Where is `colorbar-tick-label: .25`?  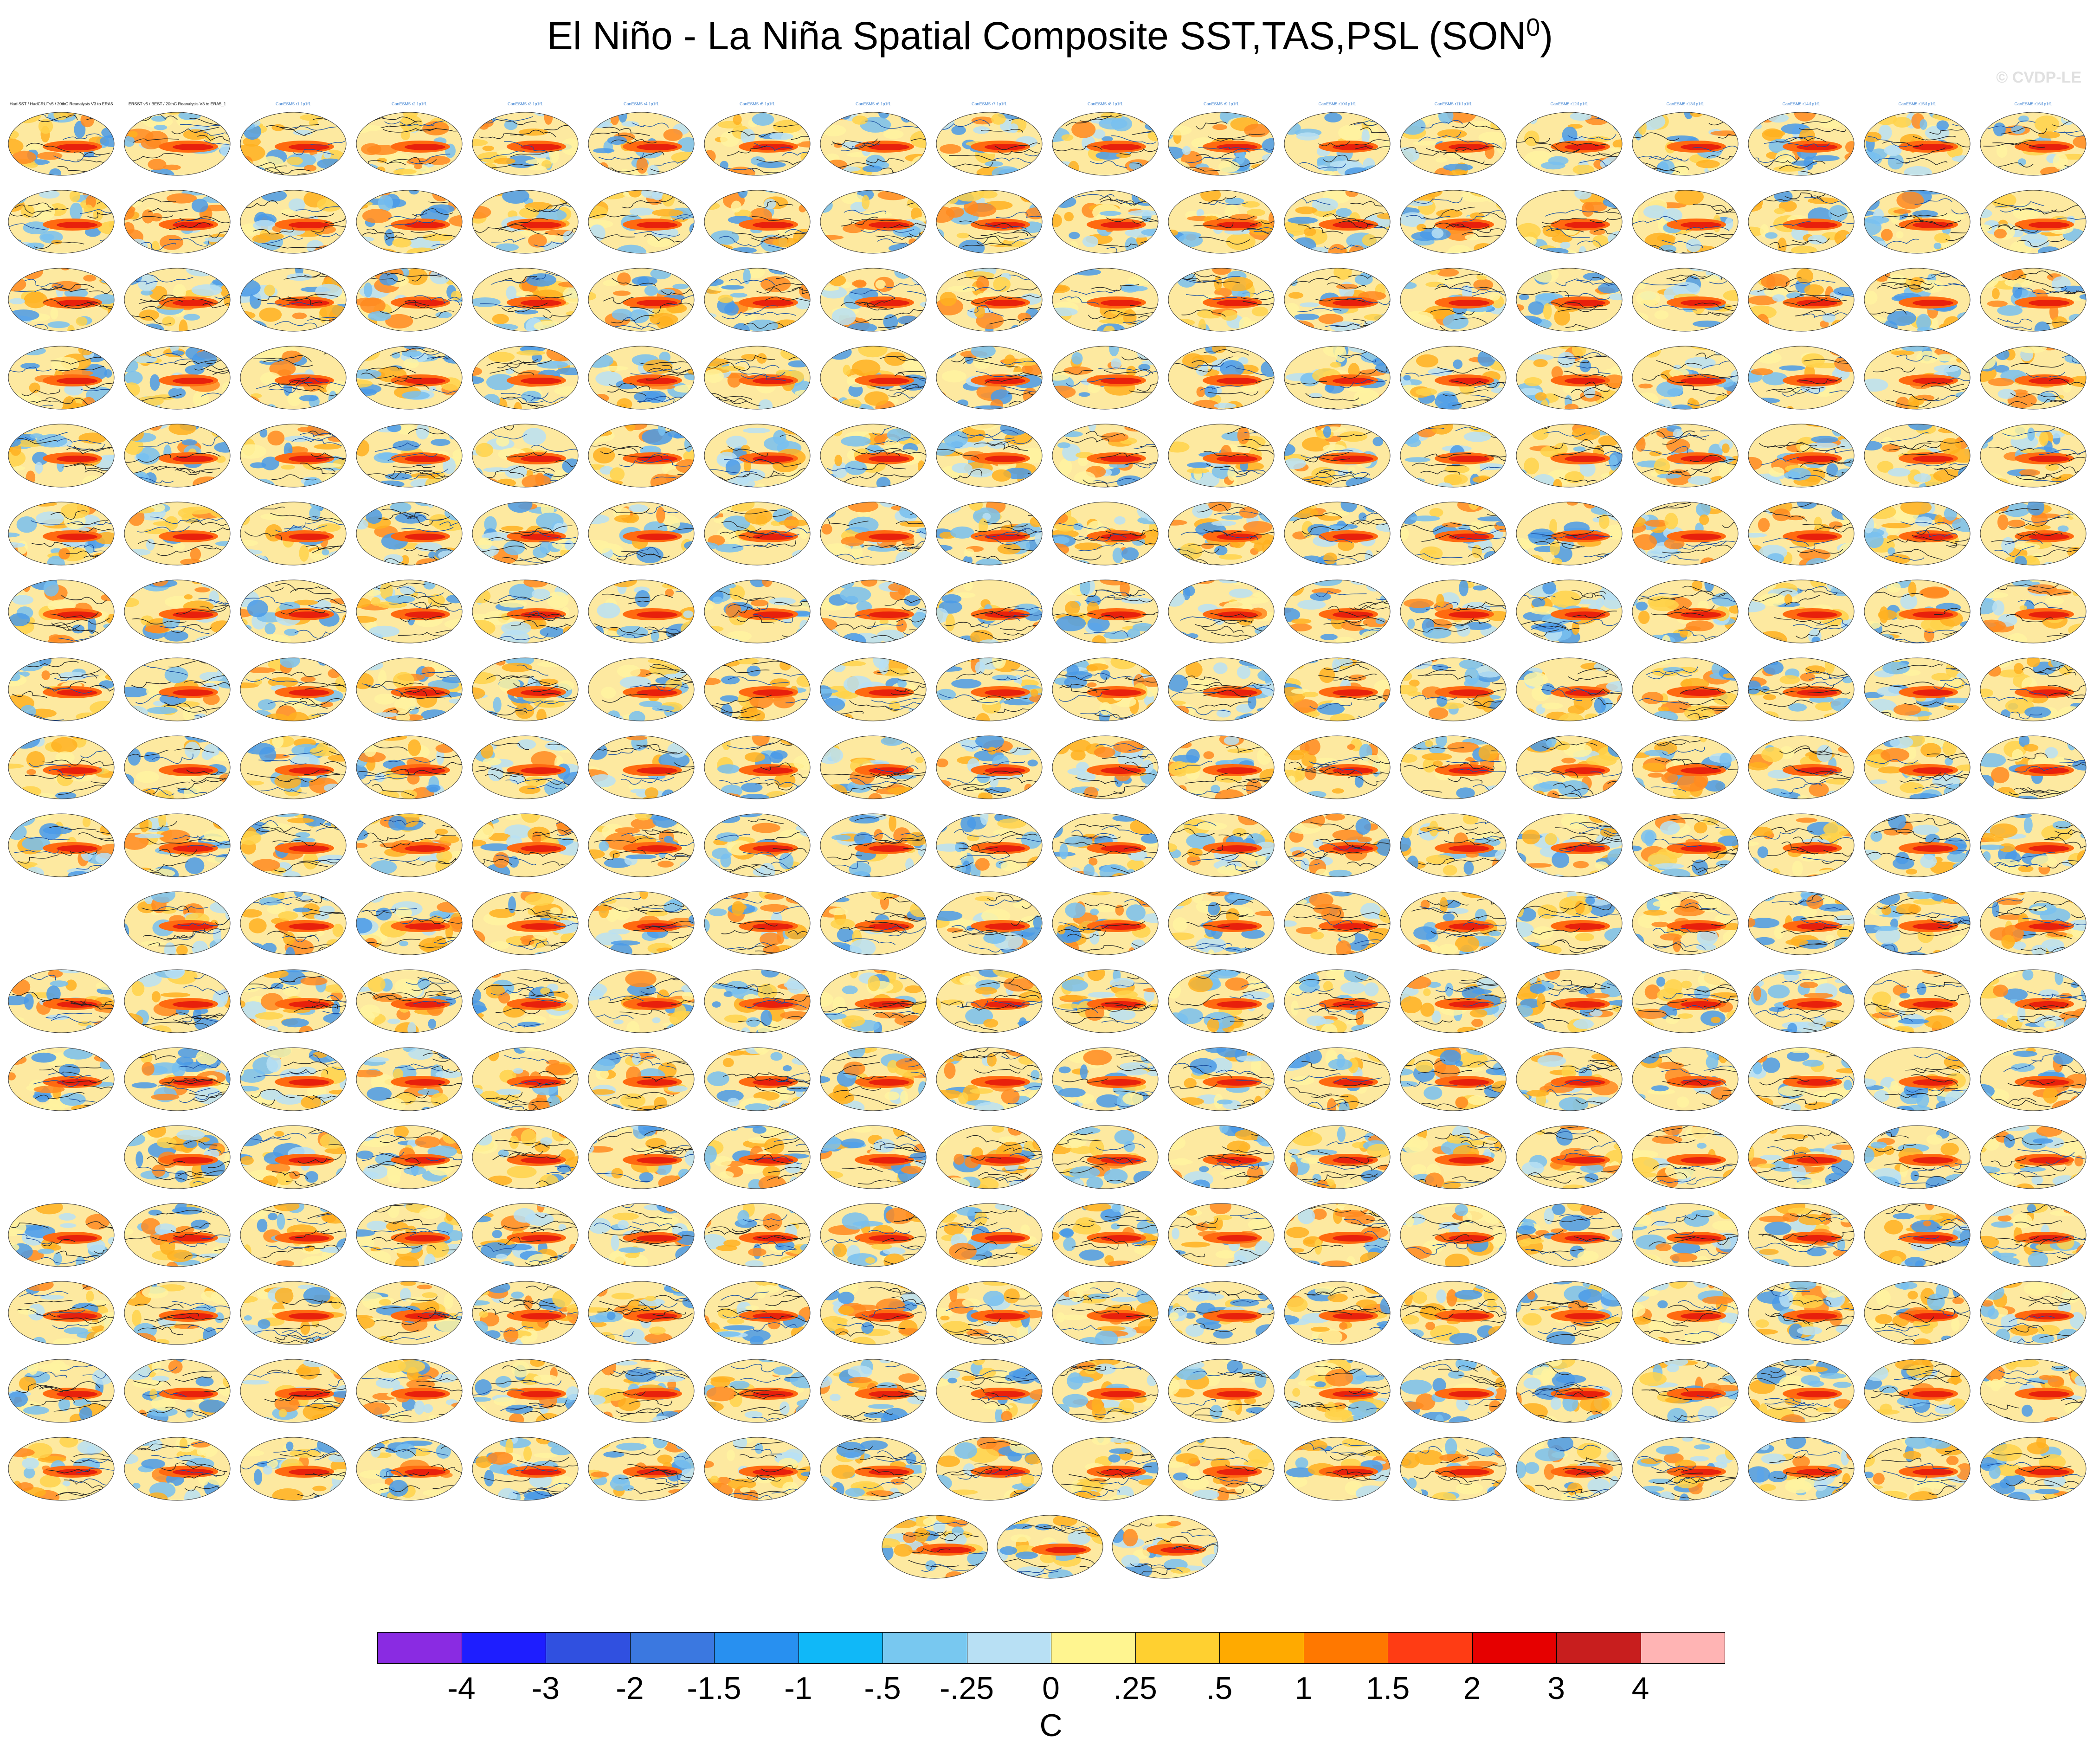 colorbar-tick-label: .25 is located at coordinates (1135, 1688).